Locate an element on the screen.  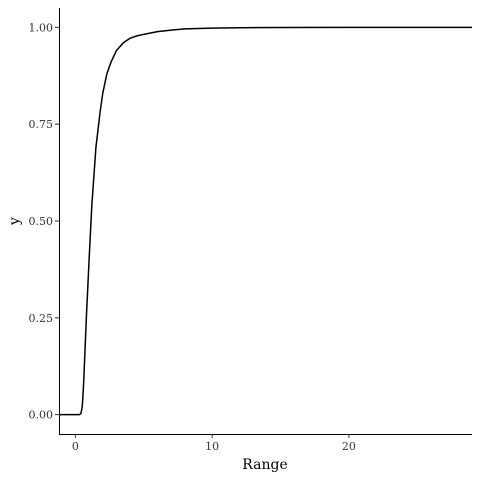
y-tick-label: 0.50 is located at coordinates (41, 221).